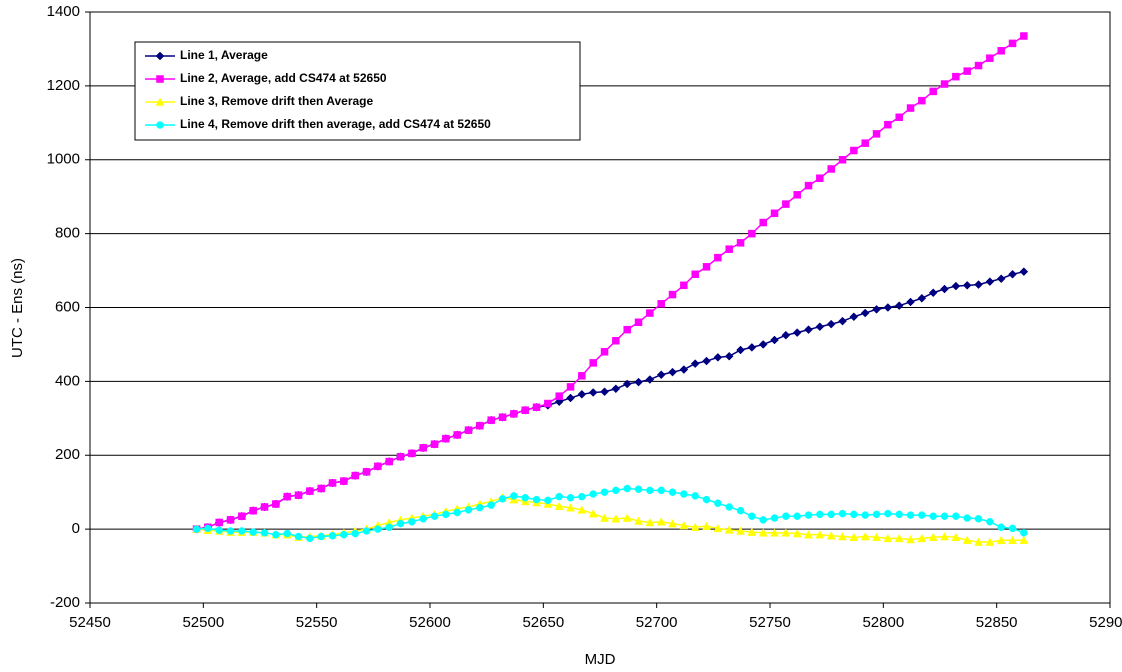 This screenshot has height=672, width=1122. What do you see at coordinates (883, 622) in the screenshot?
I see `x-tick-label: 52800` at bounding box center [883, 622].